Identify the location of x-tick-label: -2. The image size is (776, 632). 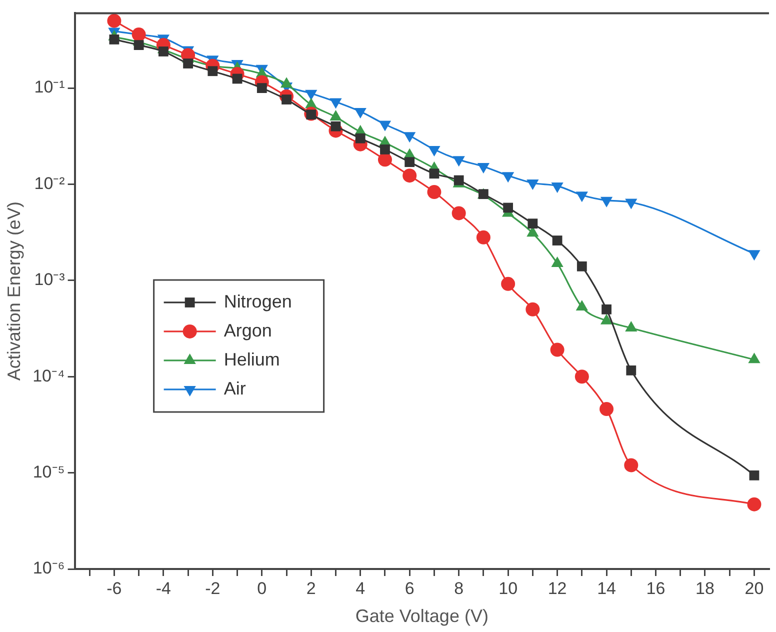
(212, 588).